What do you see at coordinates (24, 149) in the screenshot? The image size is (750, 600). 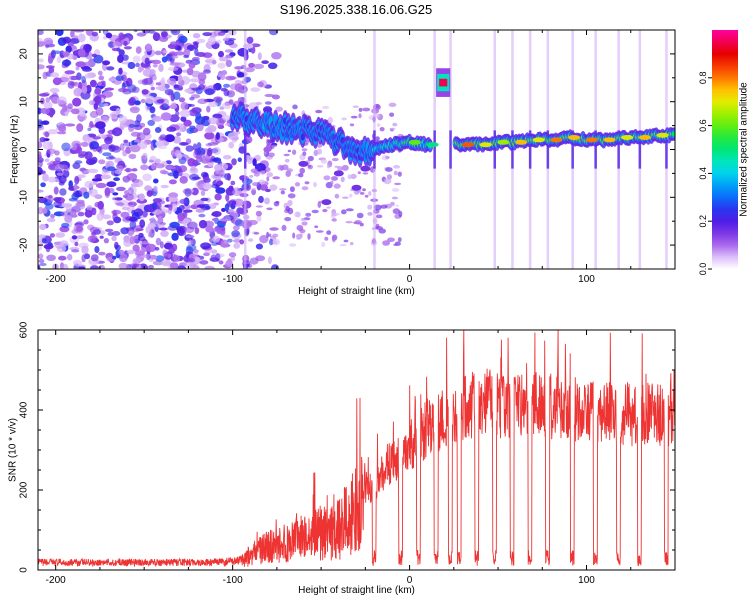 I see `y-tick-label: 0` at bounding box center [24, 149].